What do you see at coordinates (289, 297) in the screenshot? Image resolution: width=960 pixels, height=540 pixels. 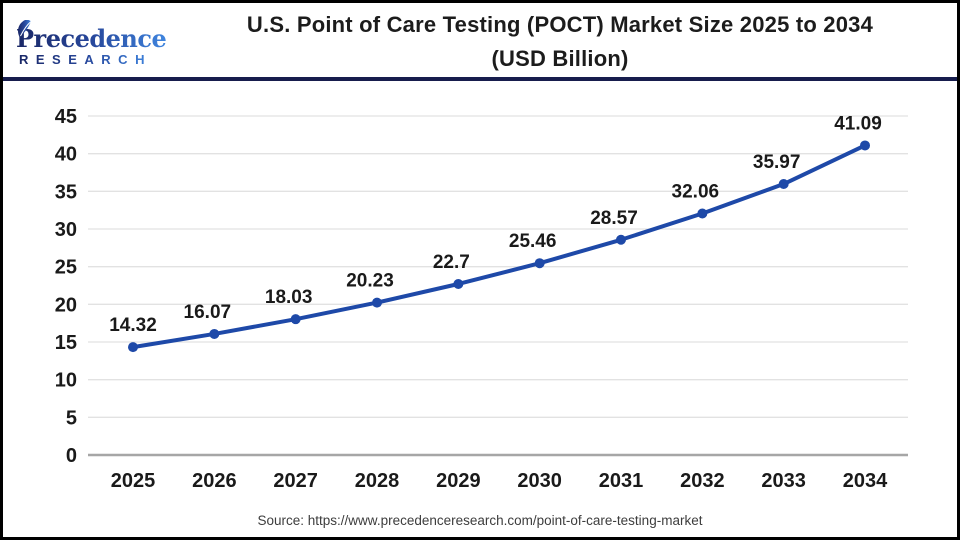 I see `data-label: 18.03` at bounding box center [289, 297].